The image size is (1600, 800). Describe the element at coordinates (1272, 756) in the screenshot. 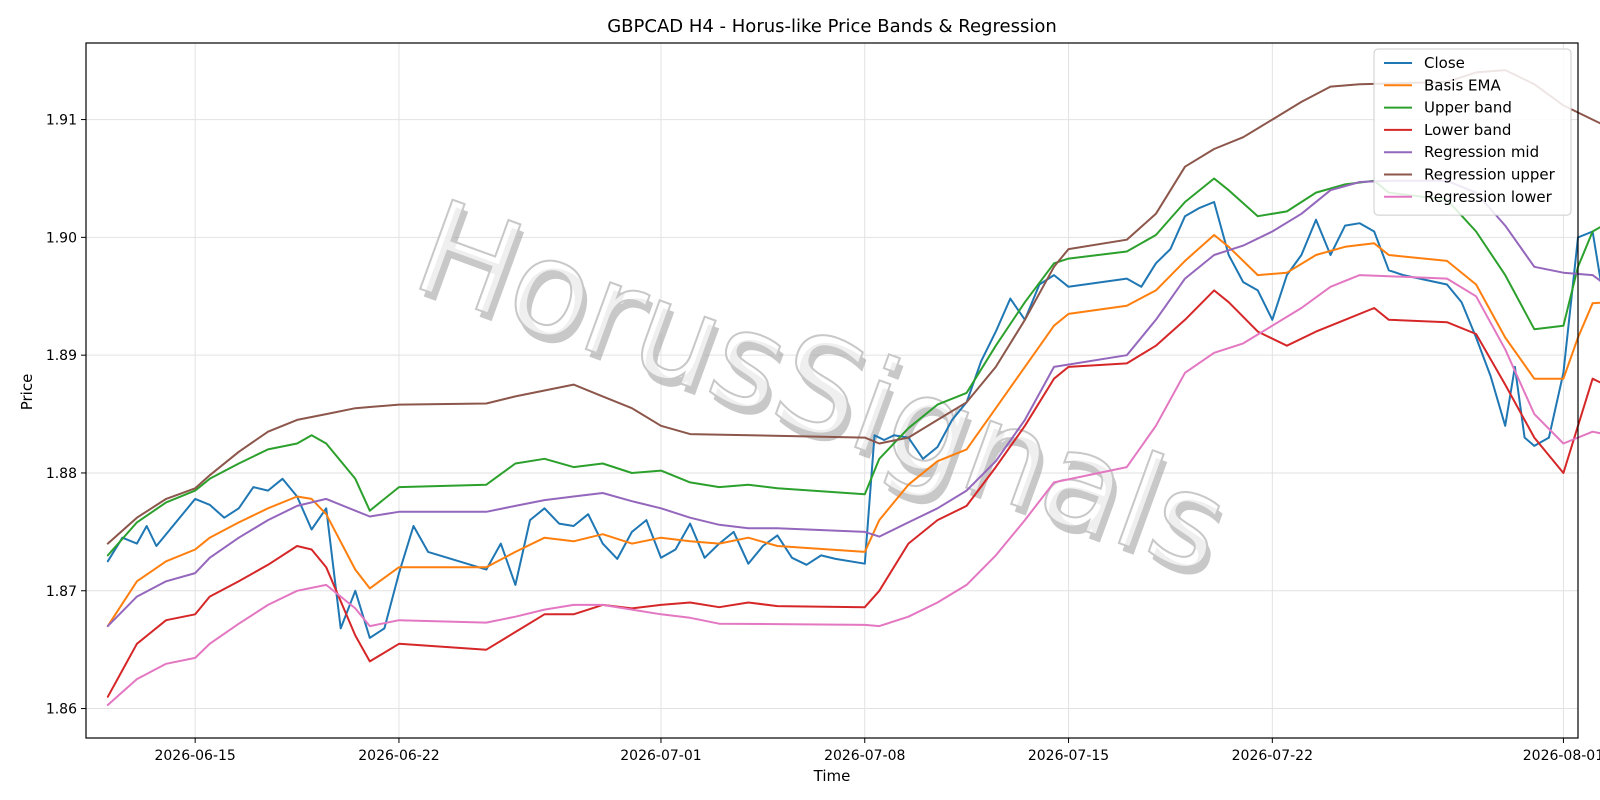

I see `x-tick-label: 2026-07-22` at that location.